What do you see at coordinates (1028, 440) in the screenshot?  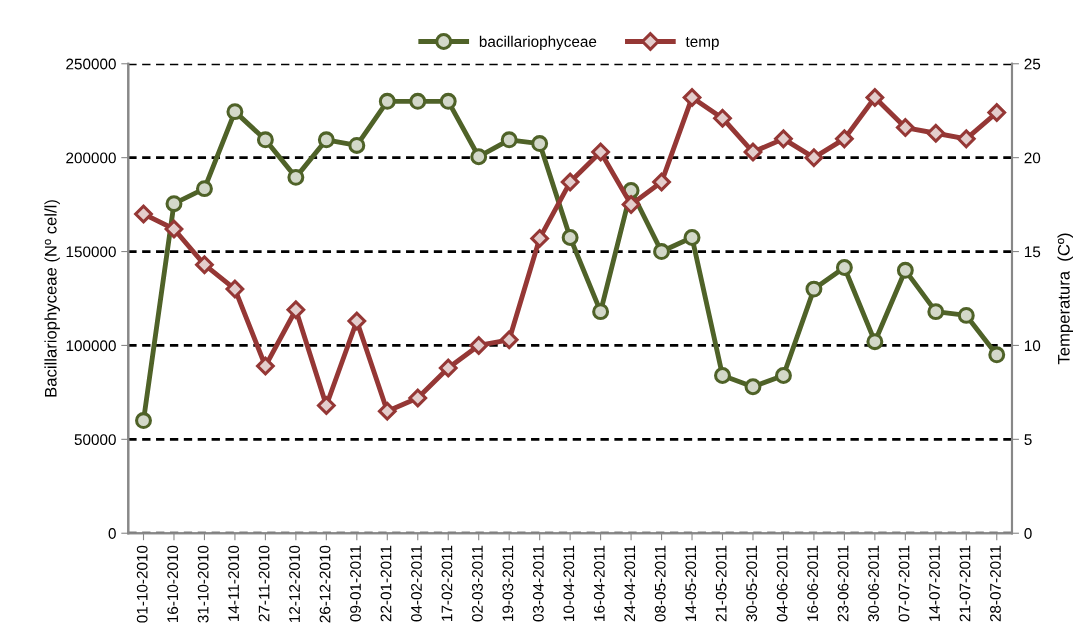 I see `y2-tick-label: 5` at bounding box center [1028, 440].